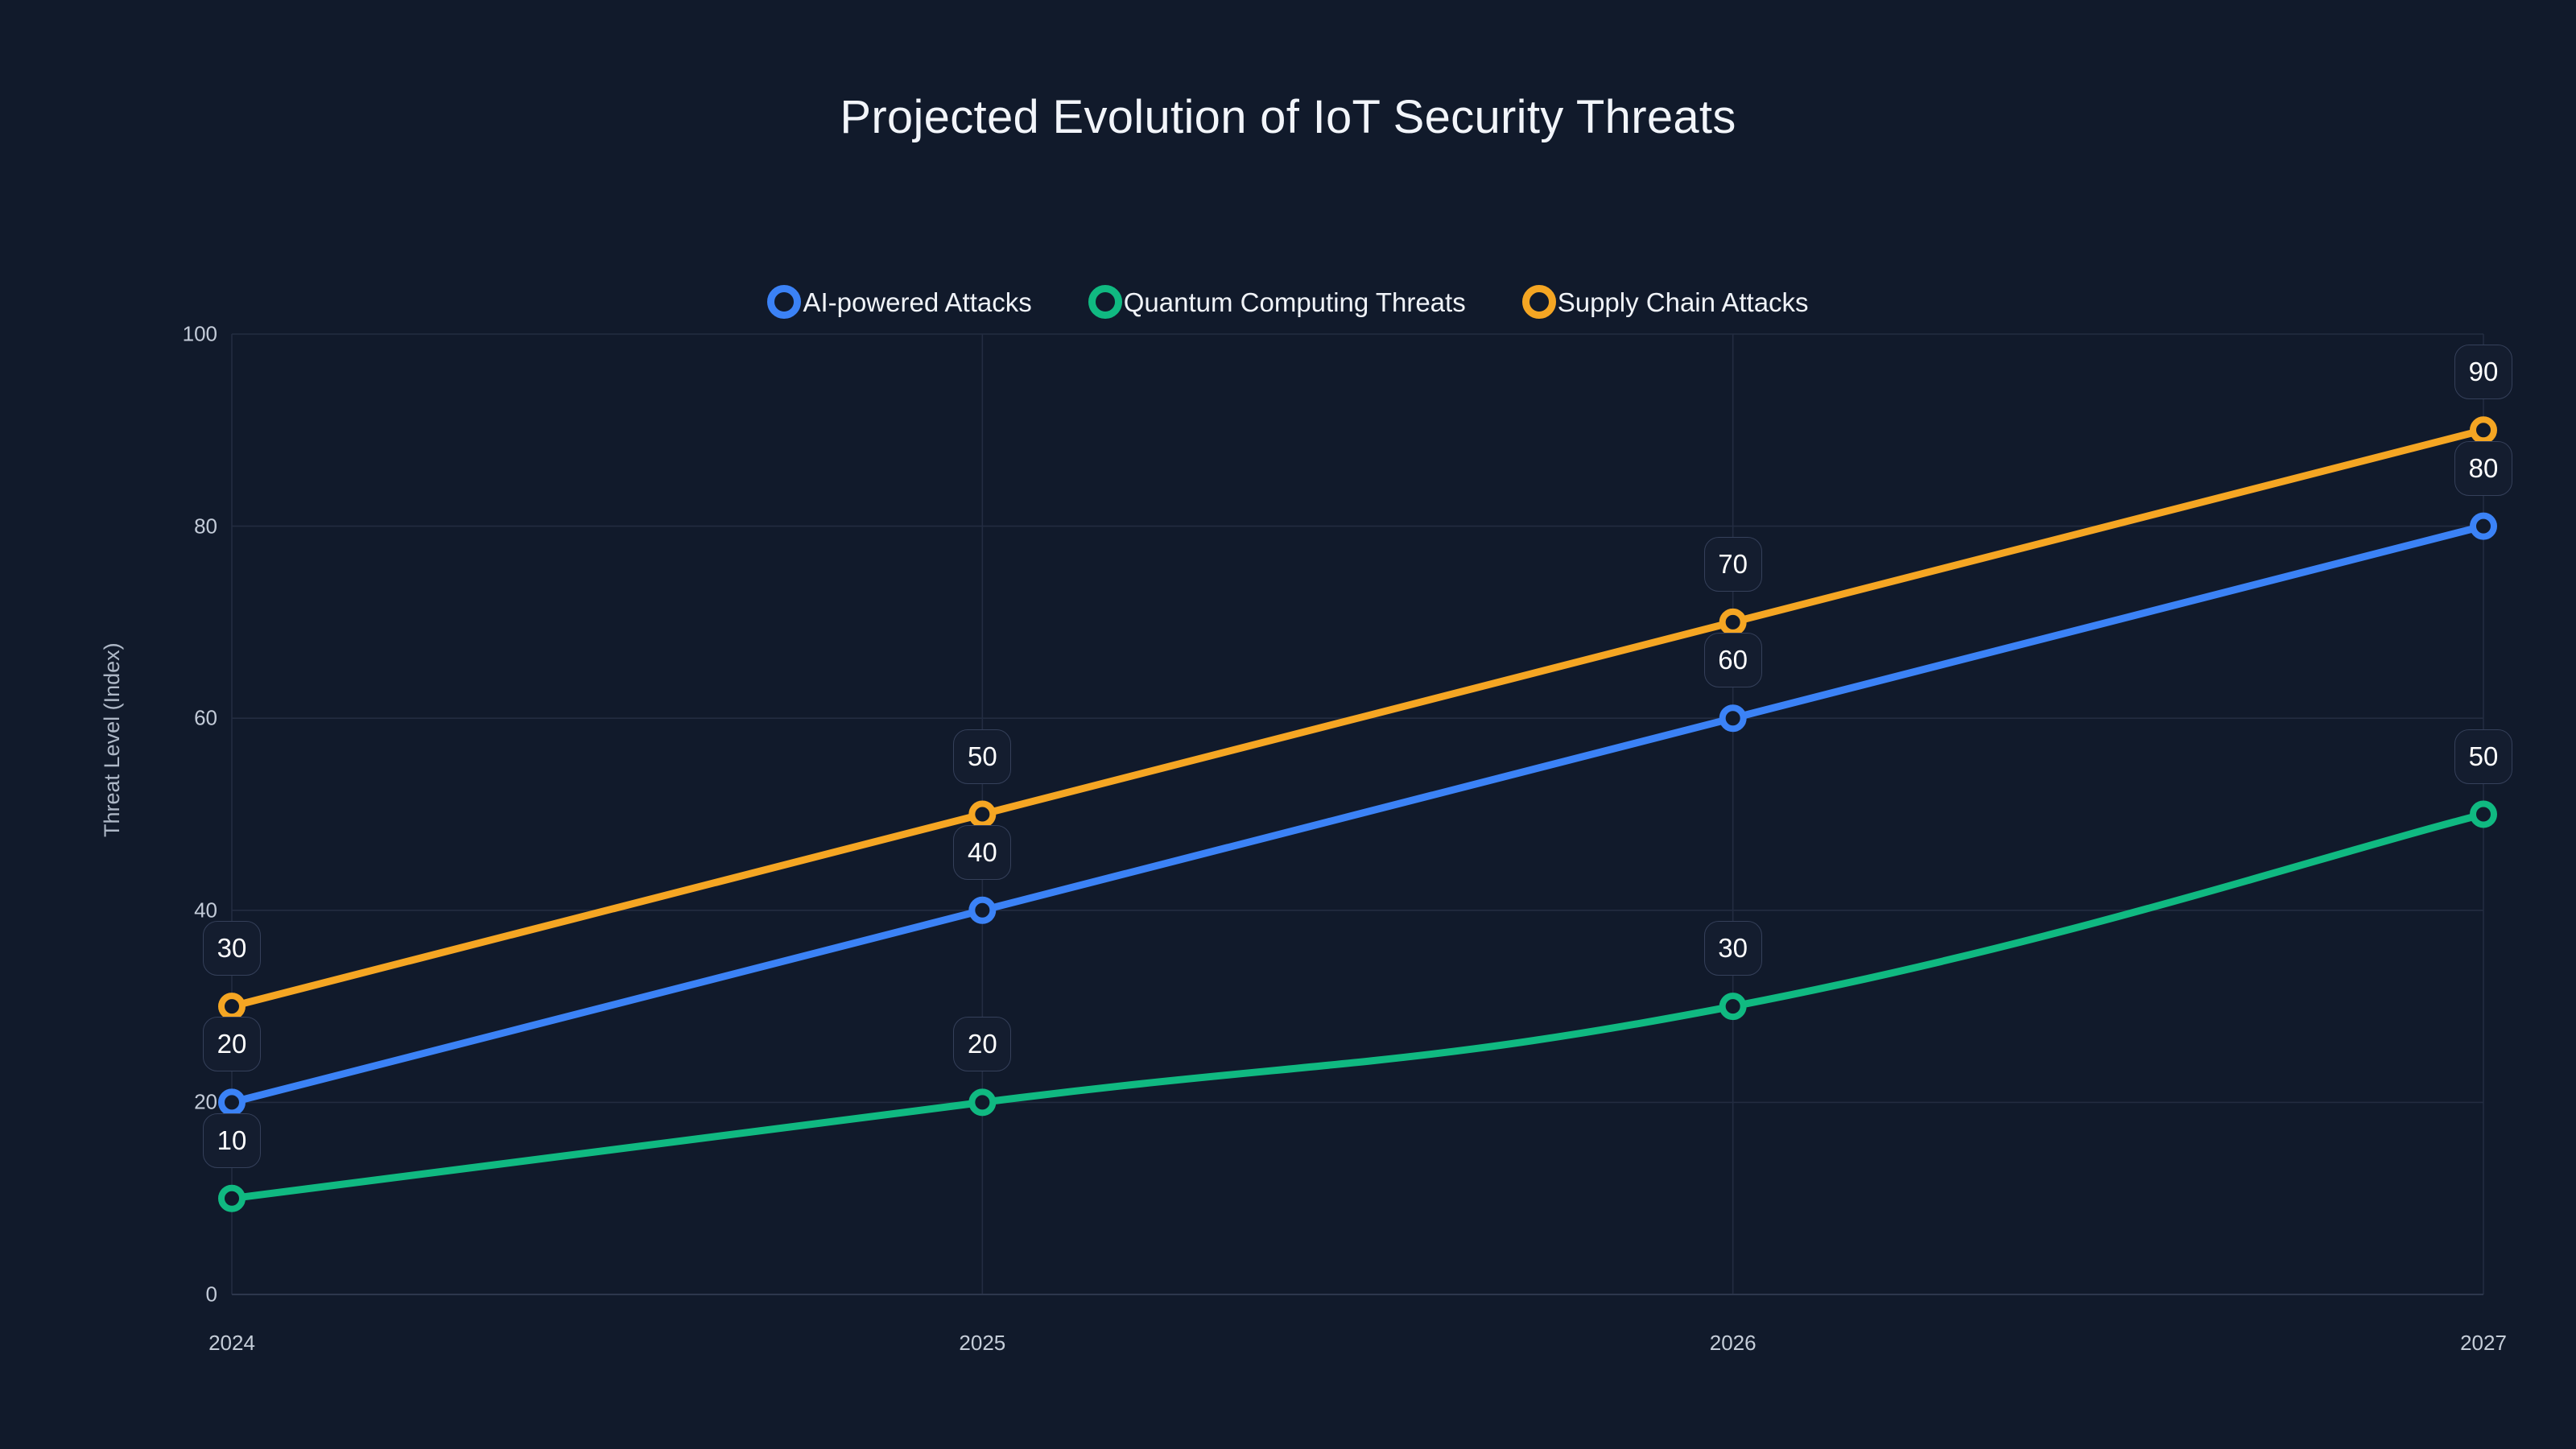  I want to click on legend-item: AI-powered Attacks, so click(899, 302).